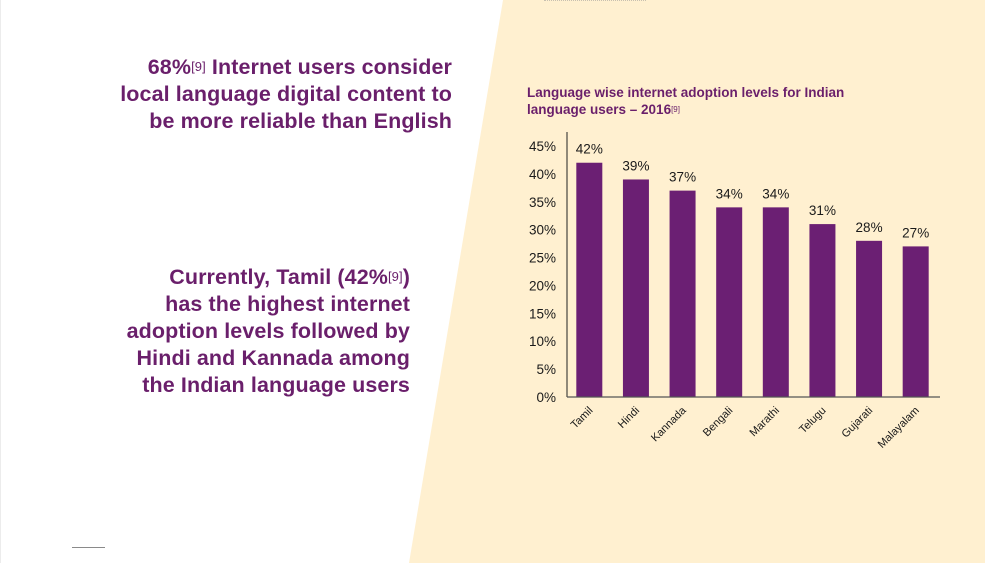 The height and width of the screenshot is (563, 985). What do you see at coordinates (287, 304) in the screenshot?
I see `headline-text: has the highest internet` at bounding box center [287, 304].